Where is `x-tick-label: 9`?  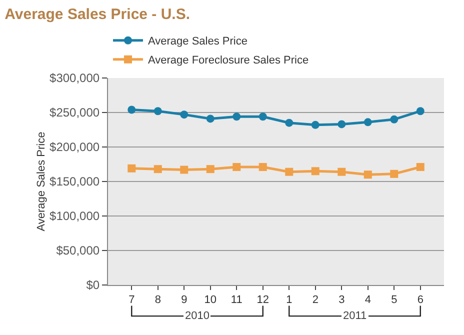 x-tick-label: 9 is located at coordinates (184, 300).